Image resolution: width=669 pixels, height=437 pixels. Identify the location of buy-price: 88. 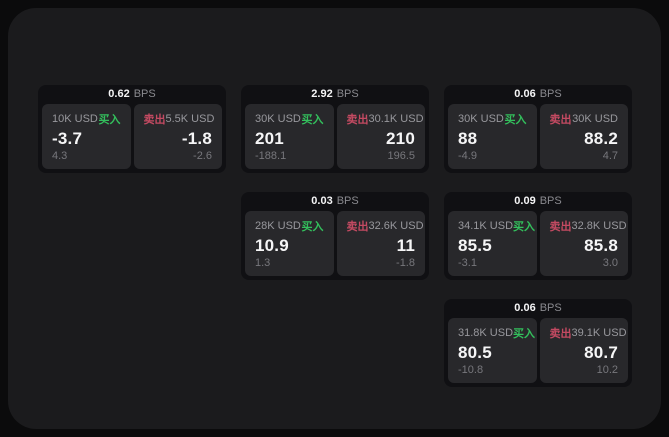
(468, 138).